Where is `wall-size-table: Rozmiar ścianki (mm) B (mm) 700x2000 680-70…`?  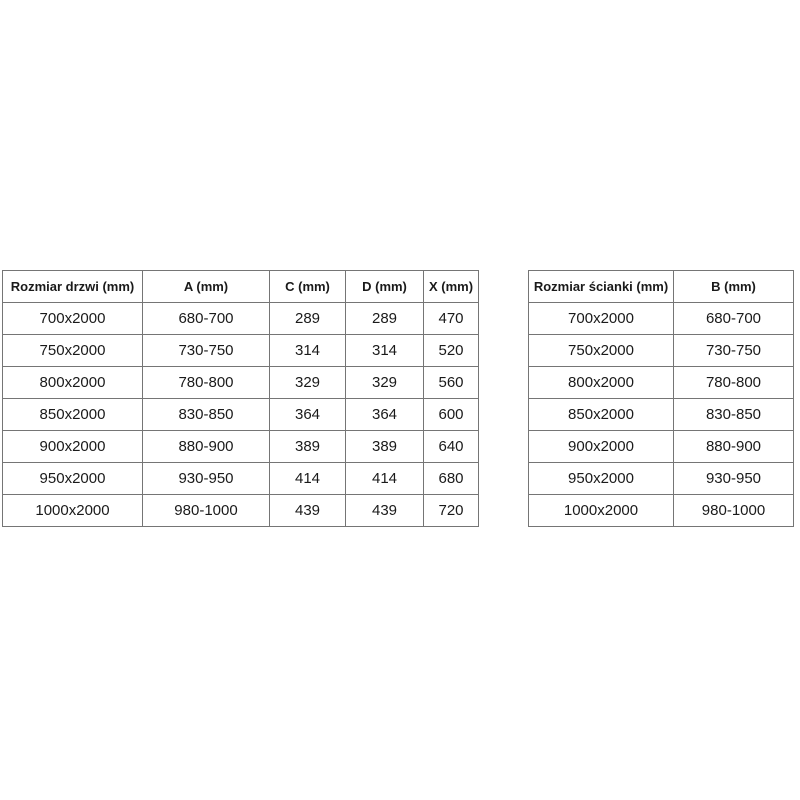
wall-size-table: Rozmiar ścianki (mm) B (mm) 700x2000 680-70… is located at coordinates (661, 398).